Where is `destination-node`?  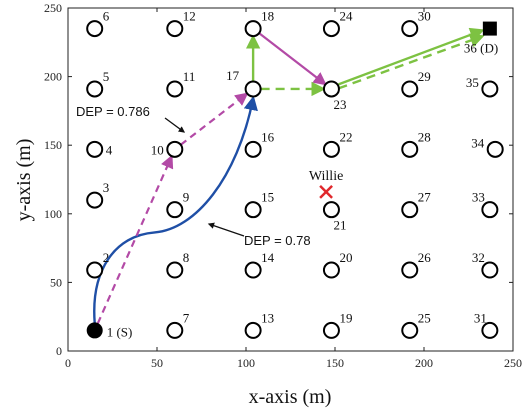
destination-node is located at coordinates (489, 28).